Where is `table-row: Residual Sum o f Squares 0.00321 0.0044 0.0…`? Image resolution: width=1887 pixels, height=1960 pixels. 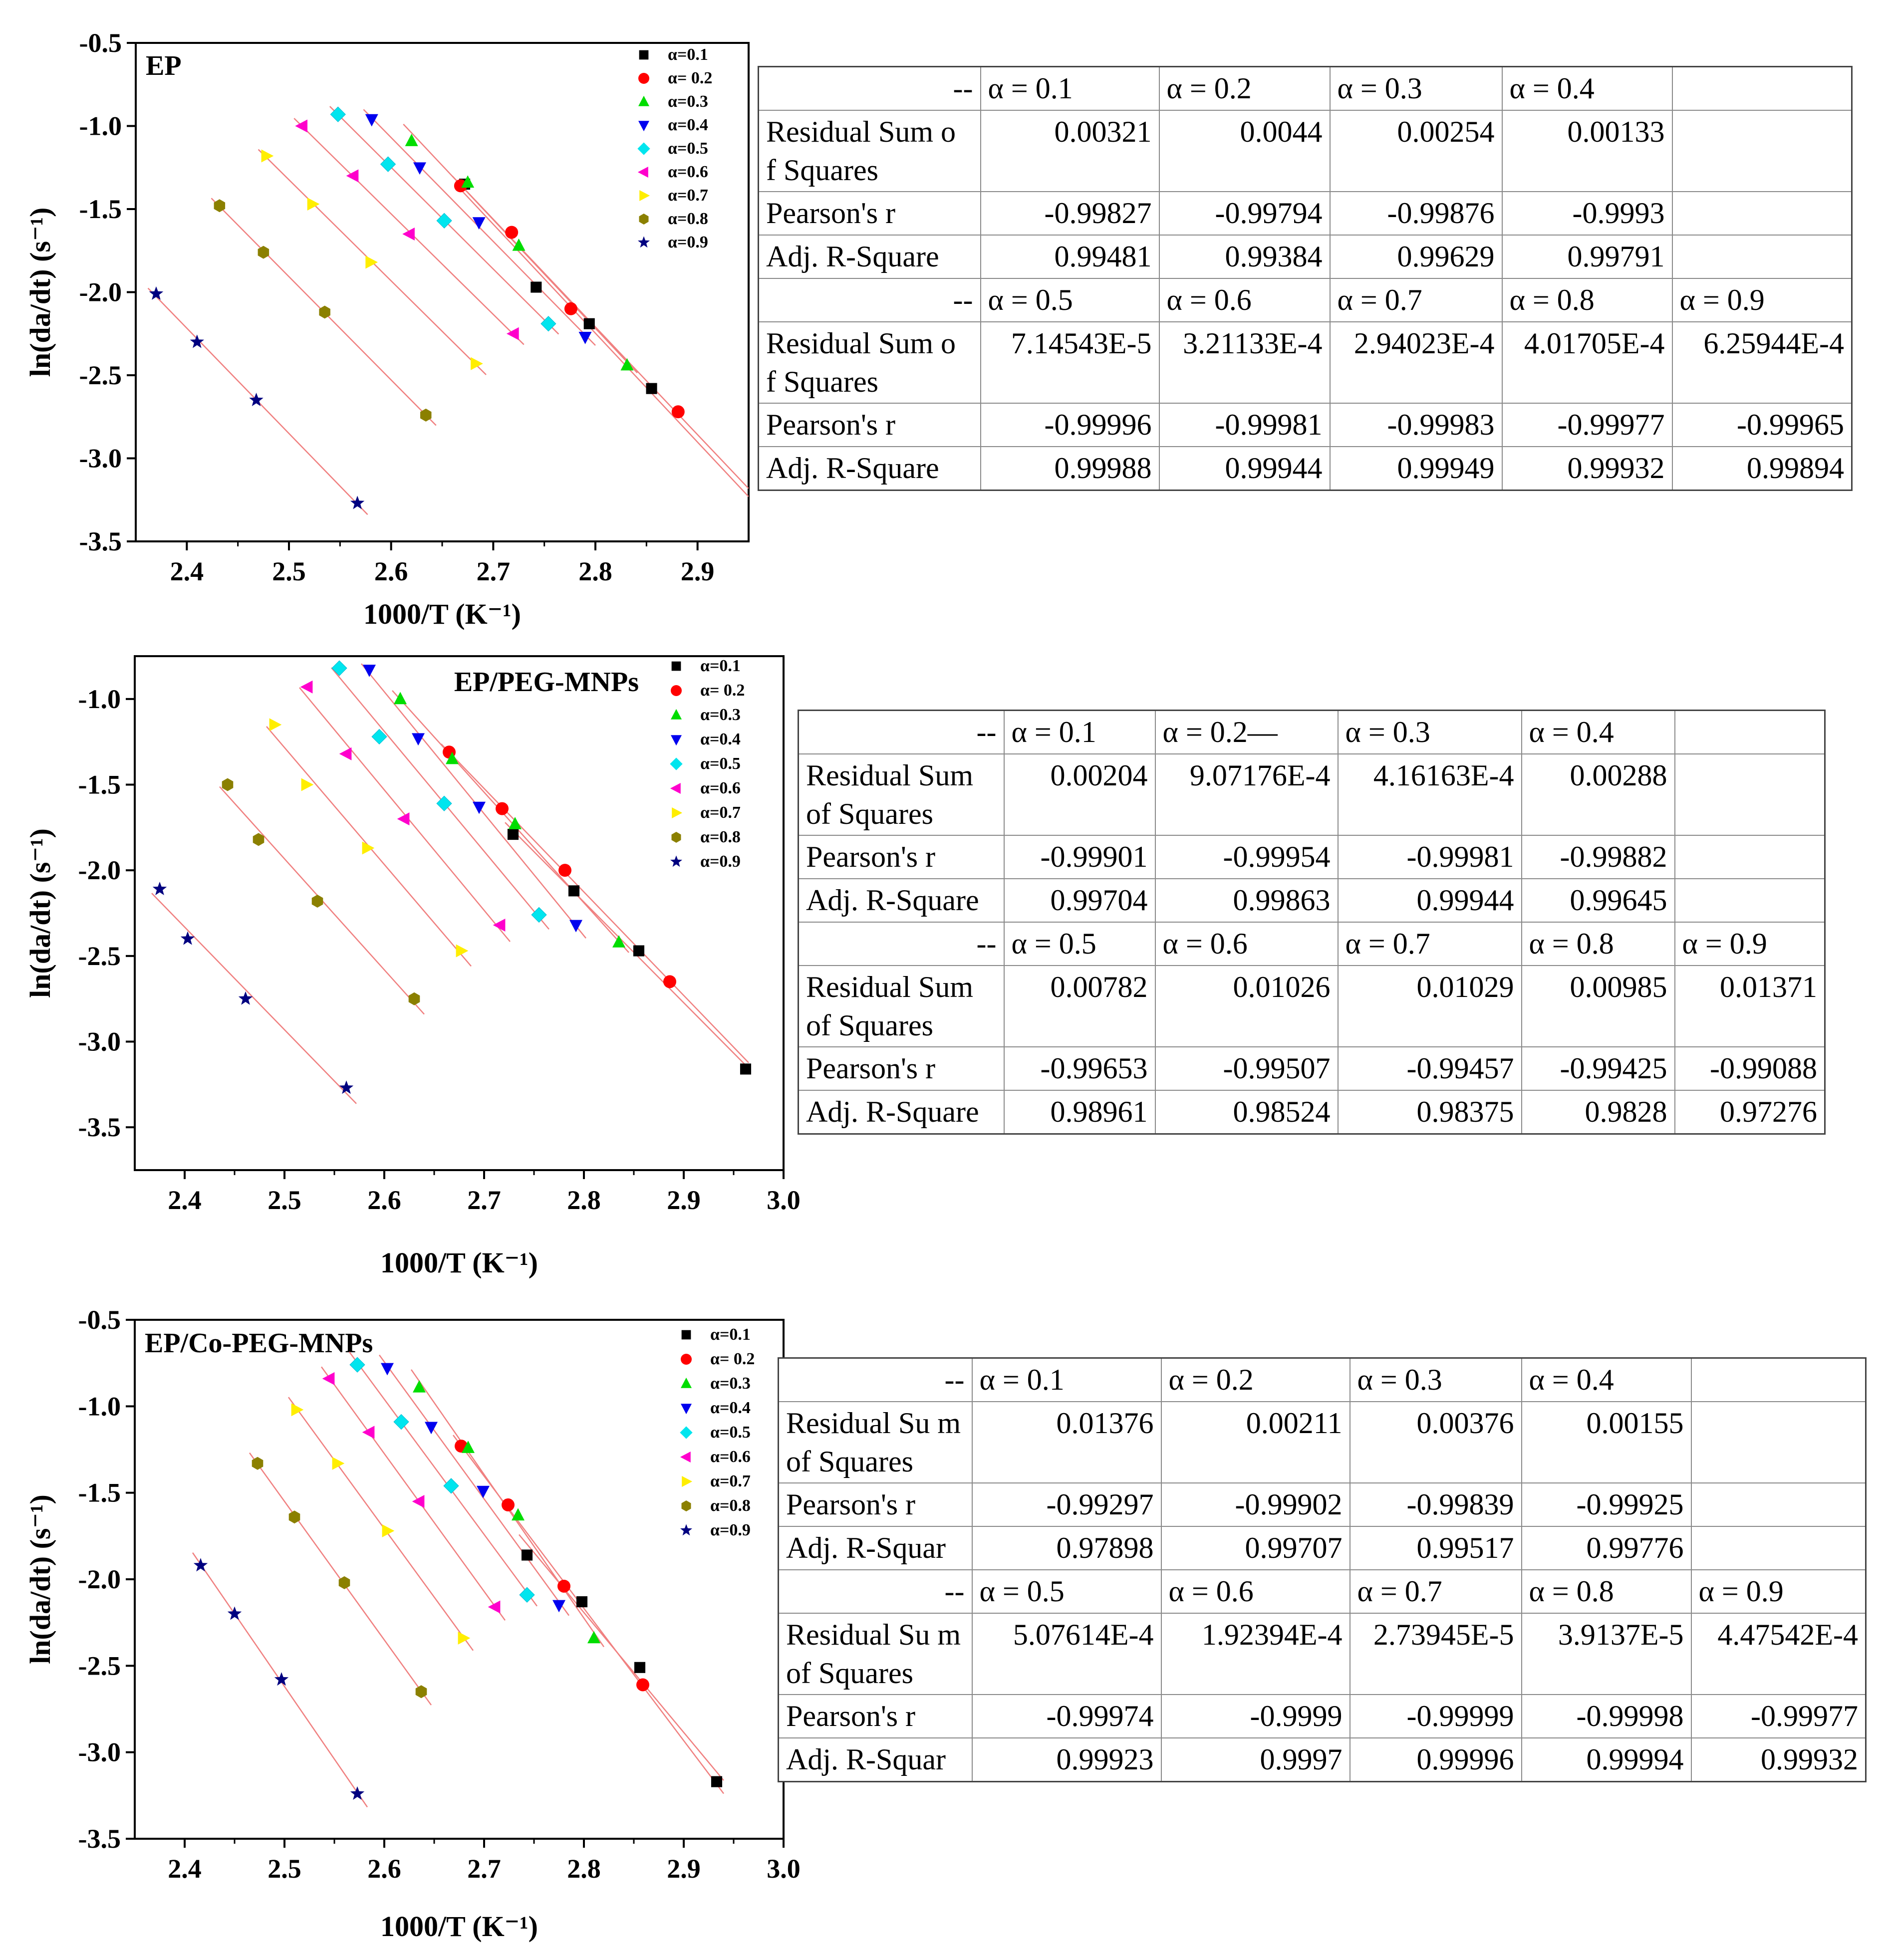 table-row: Residual Sum o f Squares 0.00321 0.0044 0.0… is located at coordinates (1305, 151).